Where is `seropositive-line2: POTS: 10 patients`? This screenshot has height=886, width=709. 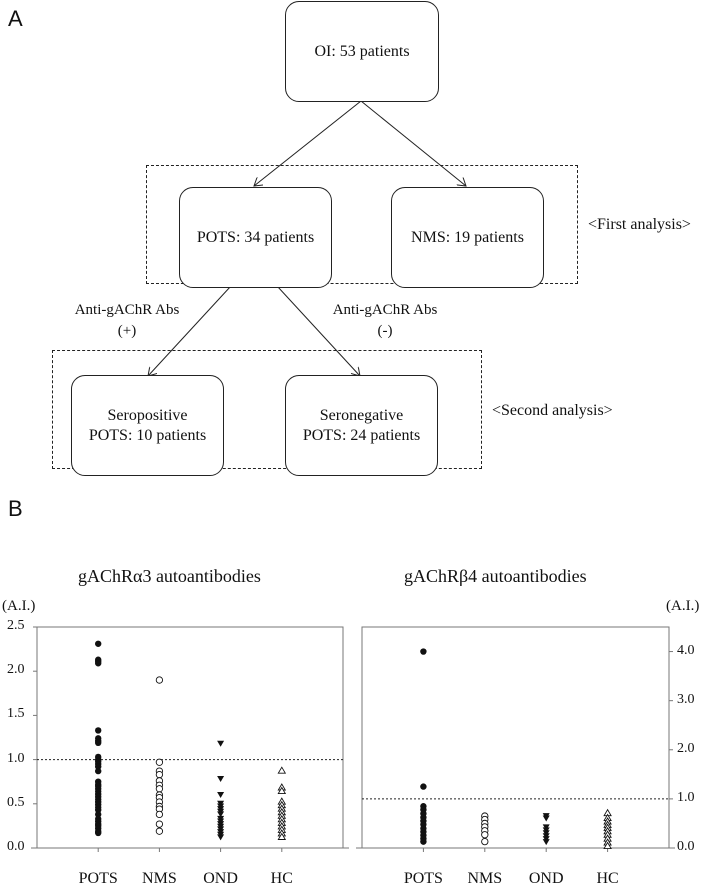 seropositive-line2: POTS: 10 patients is located at coordinates (147, 435).